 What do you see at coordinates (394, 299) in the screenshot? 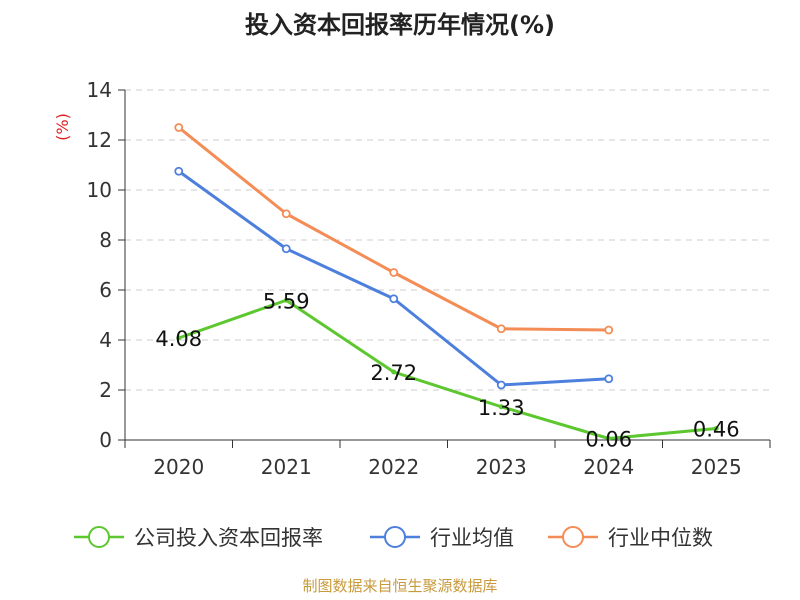
I see `point-industry_avg-2022` at bounding box center [394, 299].